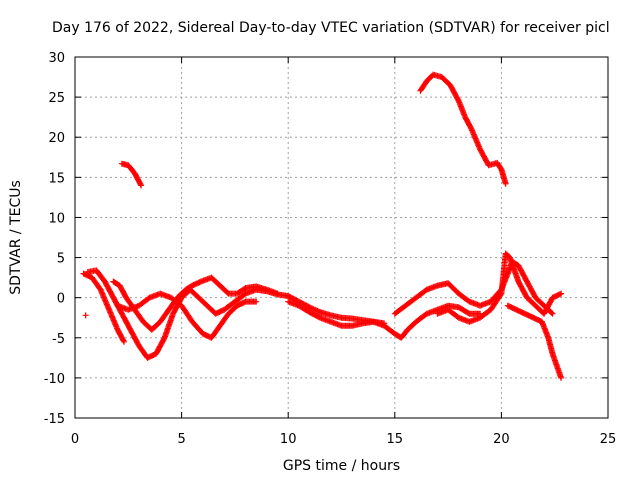  I want to click on y-tick-label: -10, so click(54, 379).